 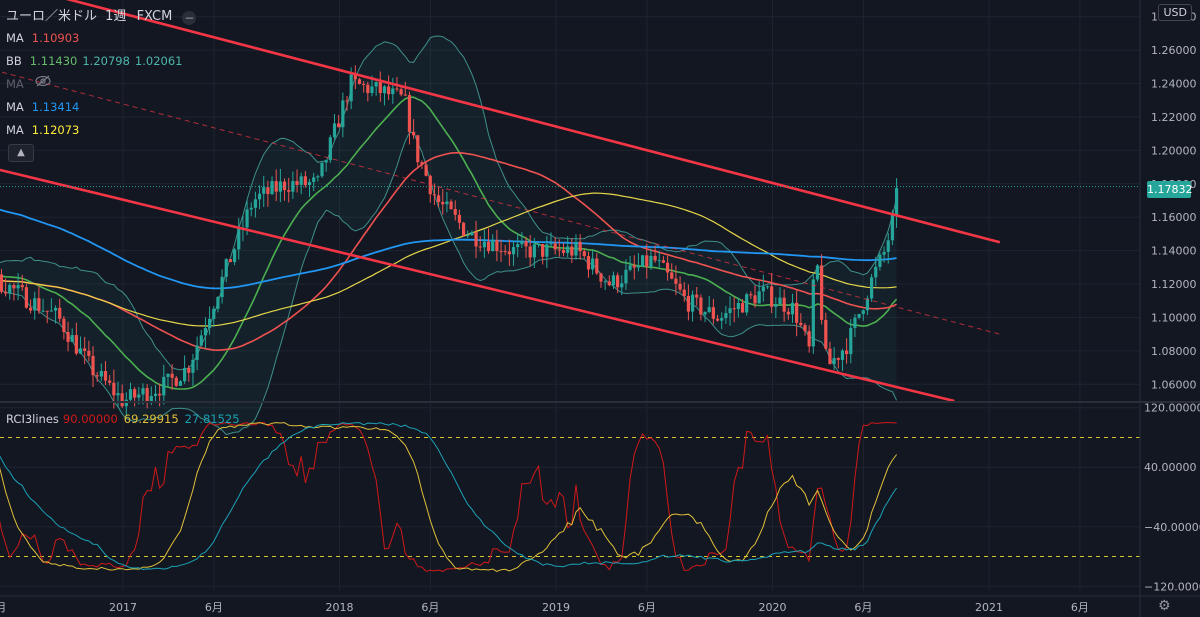 I want to click on rci-legend: RCI3lines 90.00000 69.29915 27.81525, so click(x=126, y=419).